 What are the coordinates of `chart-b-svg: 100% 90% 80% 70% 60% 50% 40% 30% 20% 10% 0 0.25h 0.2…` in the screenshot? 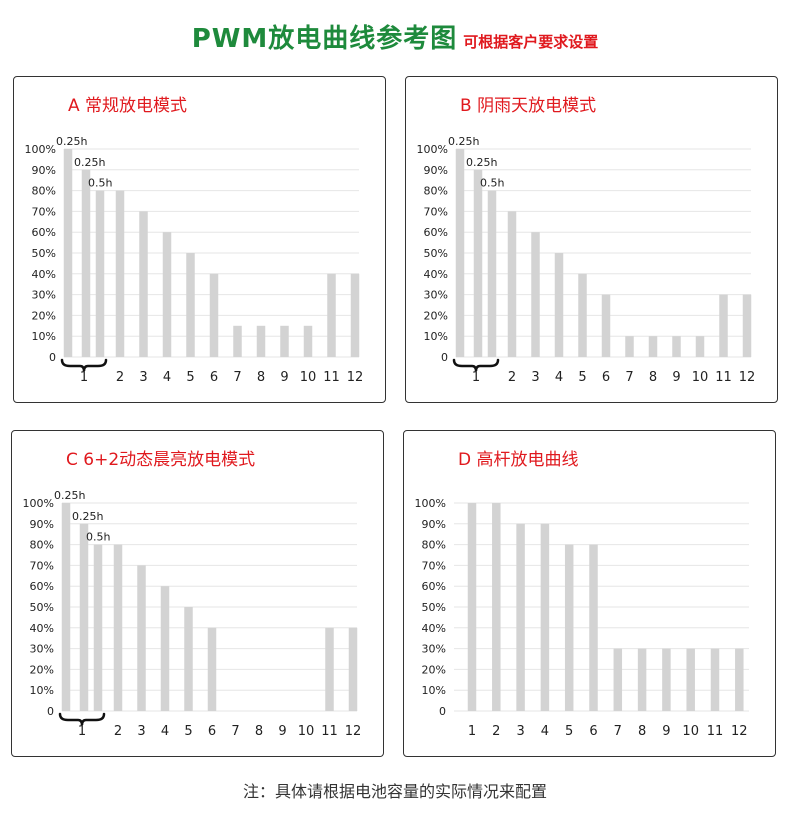 It's located at (586, 260).